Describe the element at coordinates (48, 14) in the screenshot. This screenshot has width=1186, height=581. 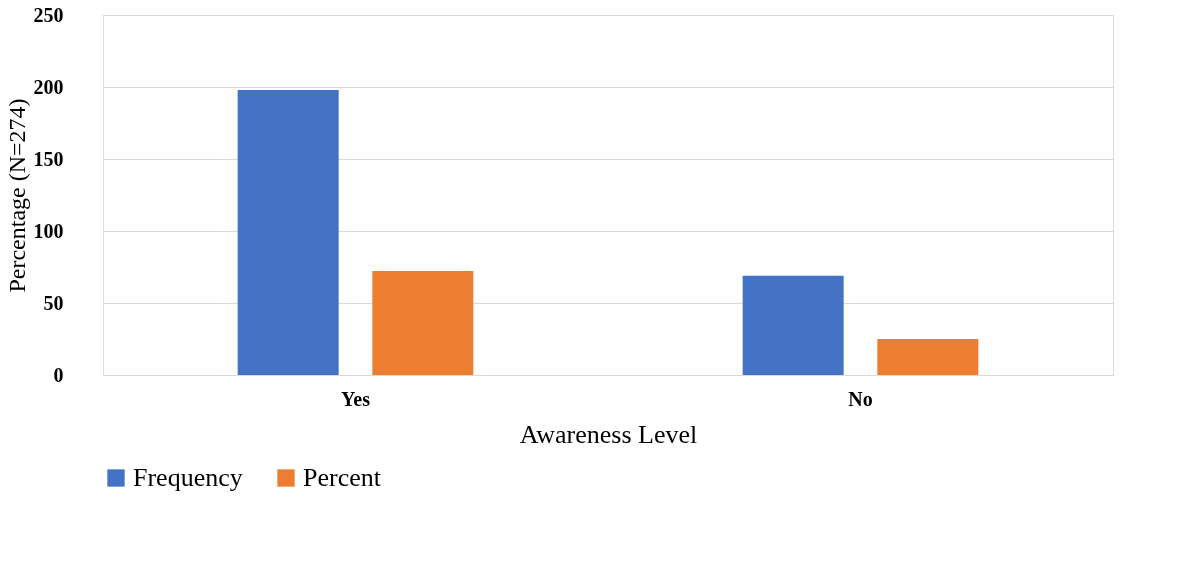
I see `y-tick-label: 250` at that location.